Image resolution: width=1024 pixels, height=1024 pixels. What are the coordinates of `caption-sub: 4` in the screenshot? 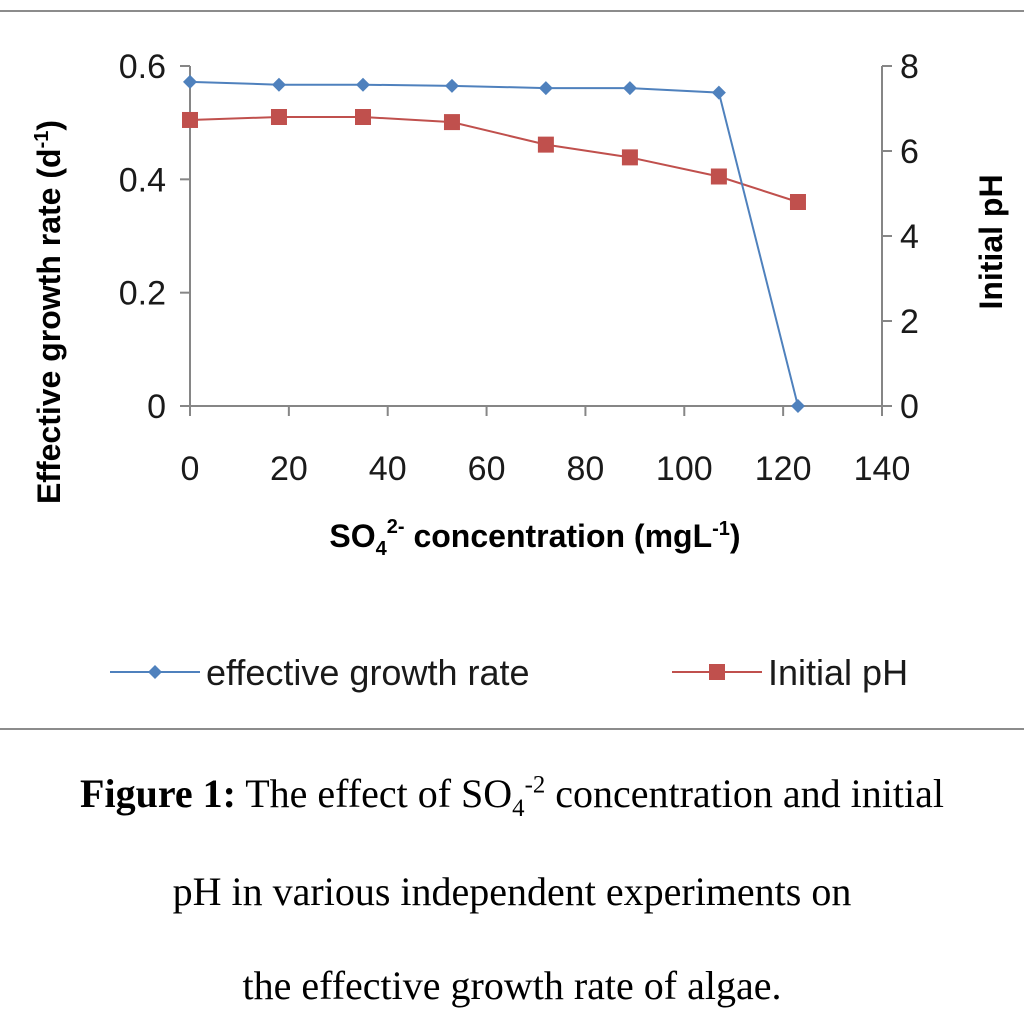 It's located at (518, 808).